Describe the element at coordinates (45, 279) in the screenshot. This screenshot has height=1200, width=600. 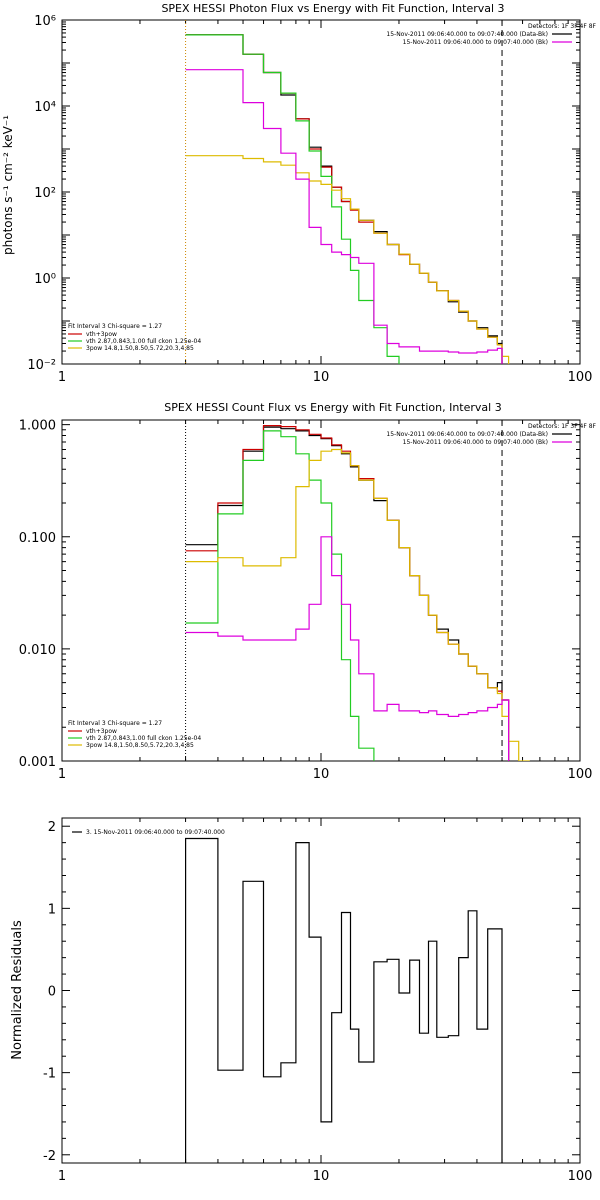
I see `y-tick-label: 10⁰` at that location.